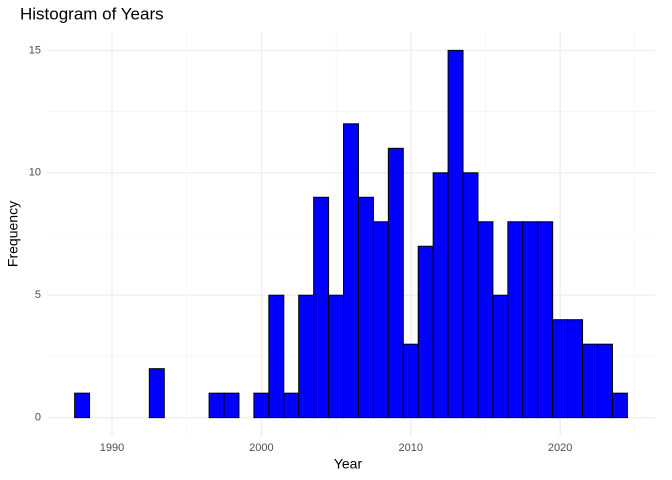  Describe the element at coordinates (35, 173) in the screenshot. I see `y-tick-label: 10` at that location.